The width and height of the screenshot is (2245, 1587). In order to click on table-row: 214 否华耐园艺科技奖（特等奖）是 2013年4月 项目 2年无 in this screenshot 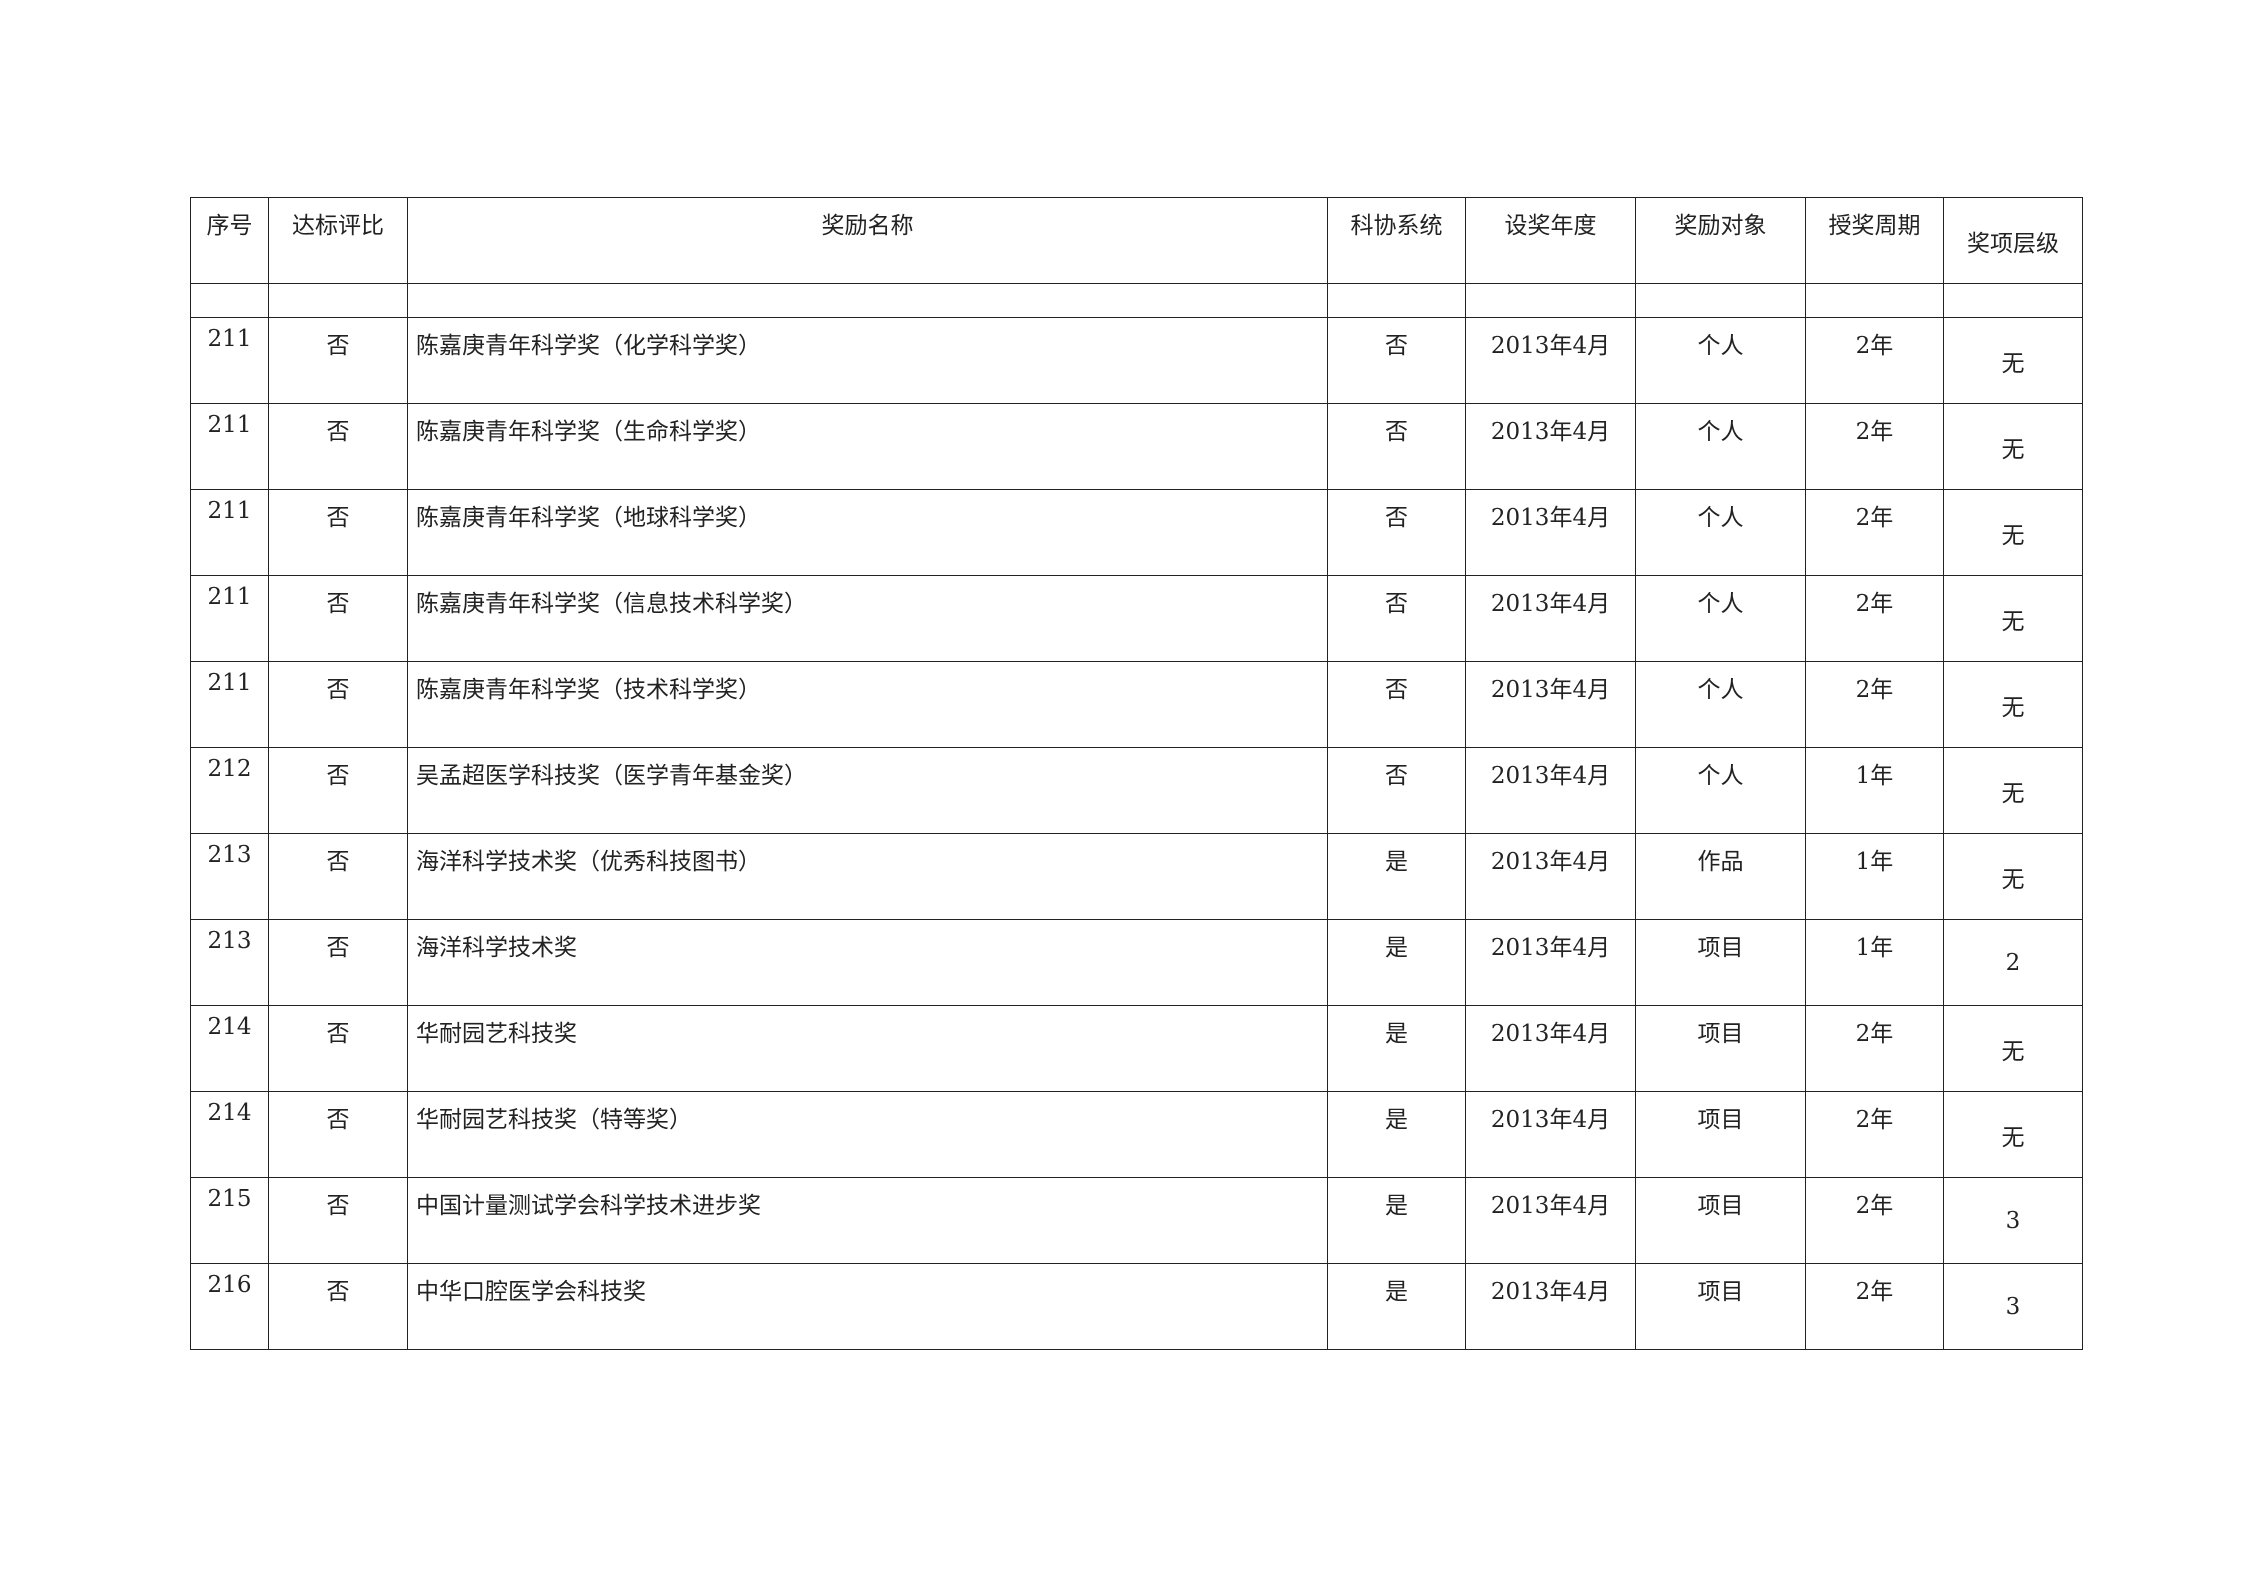, I will do `click(1136, 1134)`.